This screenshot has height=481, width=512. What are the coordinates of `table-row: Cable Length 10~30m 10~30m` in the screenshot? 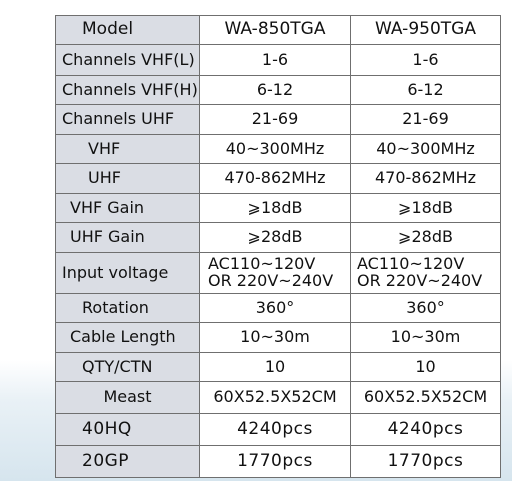 It's located at (278, 337).